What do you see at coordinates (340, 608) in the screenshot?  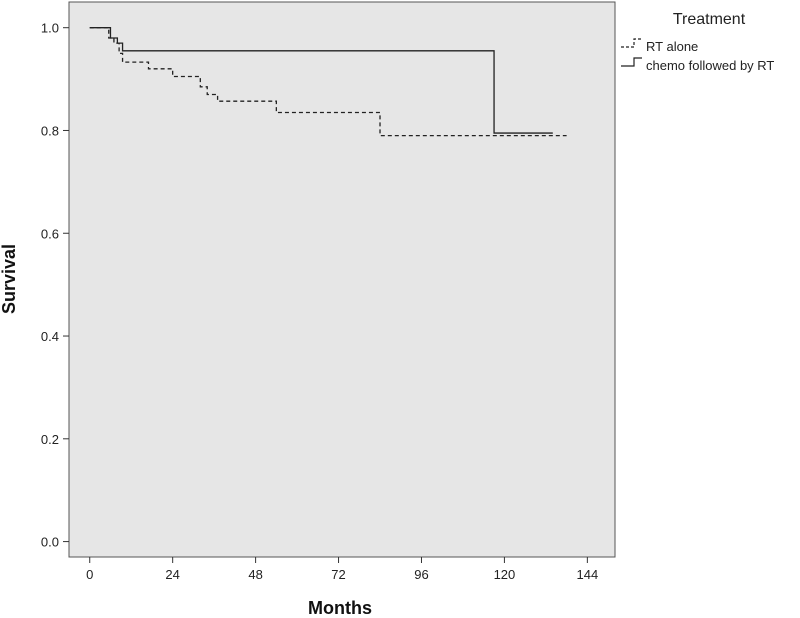 I see `x-axis-title: Months` at bounding box center [340, 608].